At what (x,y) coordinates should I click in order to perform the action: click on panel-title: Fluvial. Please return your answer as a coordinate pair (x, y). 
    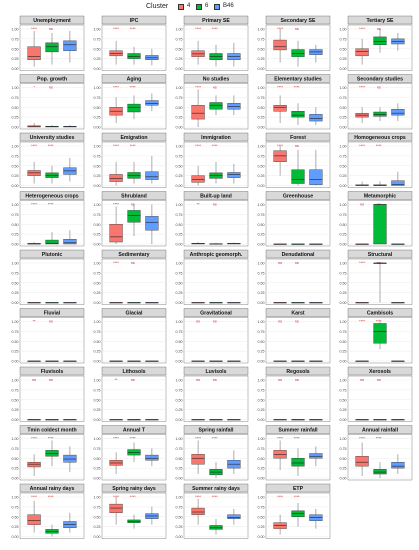
    Looking at the image, I should click on (52, 314).